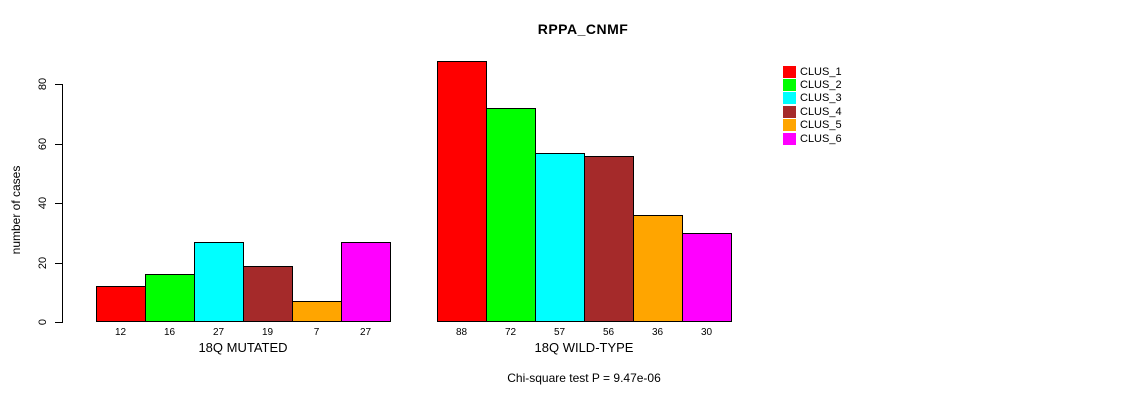 The height and width of the screenshot is (400, 1140). What do you see at coordinates (169, 332) in the screenshot?
I see `bar-value-label: 16` at bounding box center [169, 332].